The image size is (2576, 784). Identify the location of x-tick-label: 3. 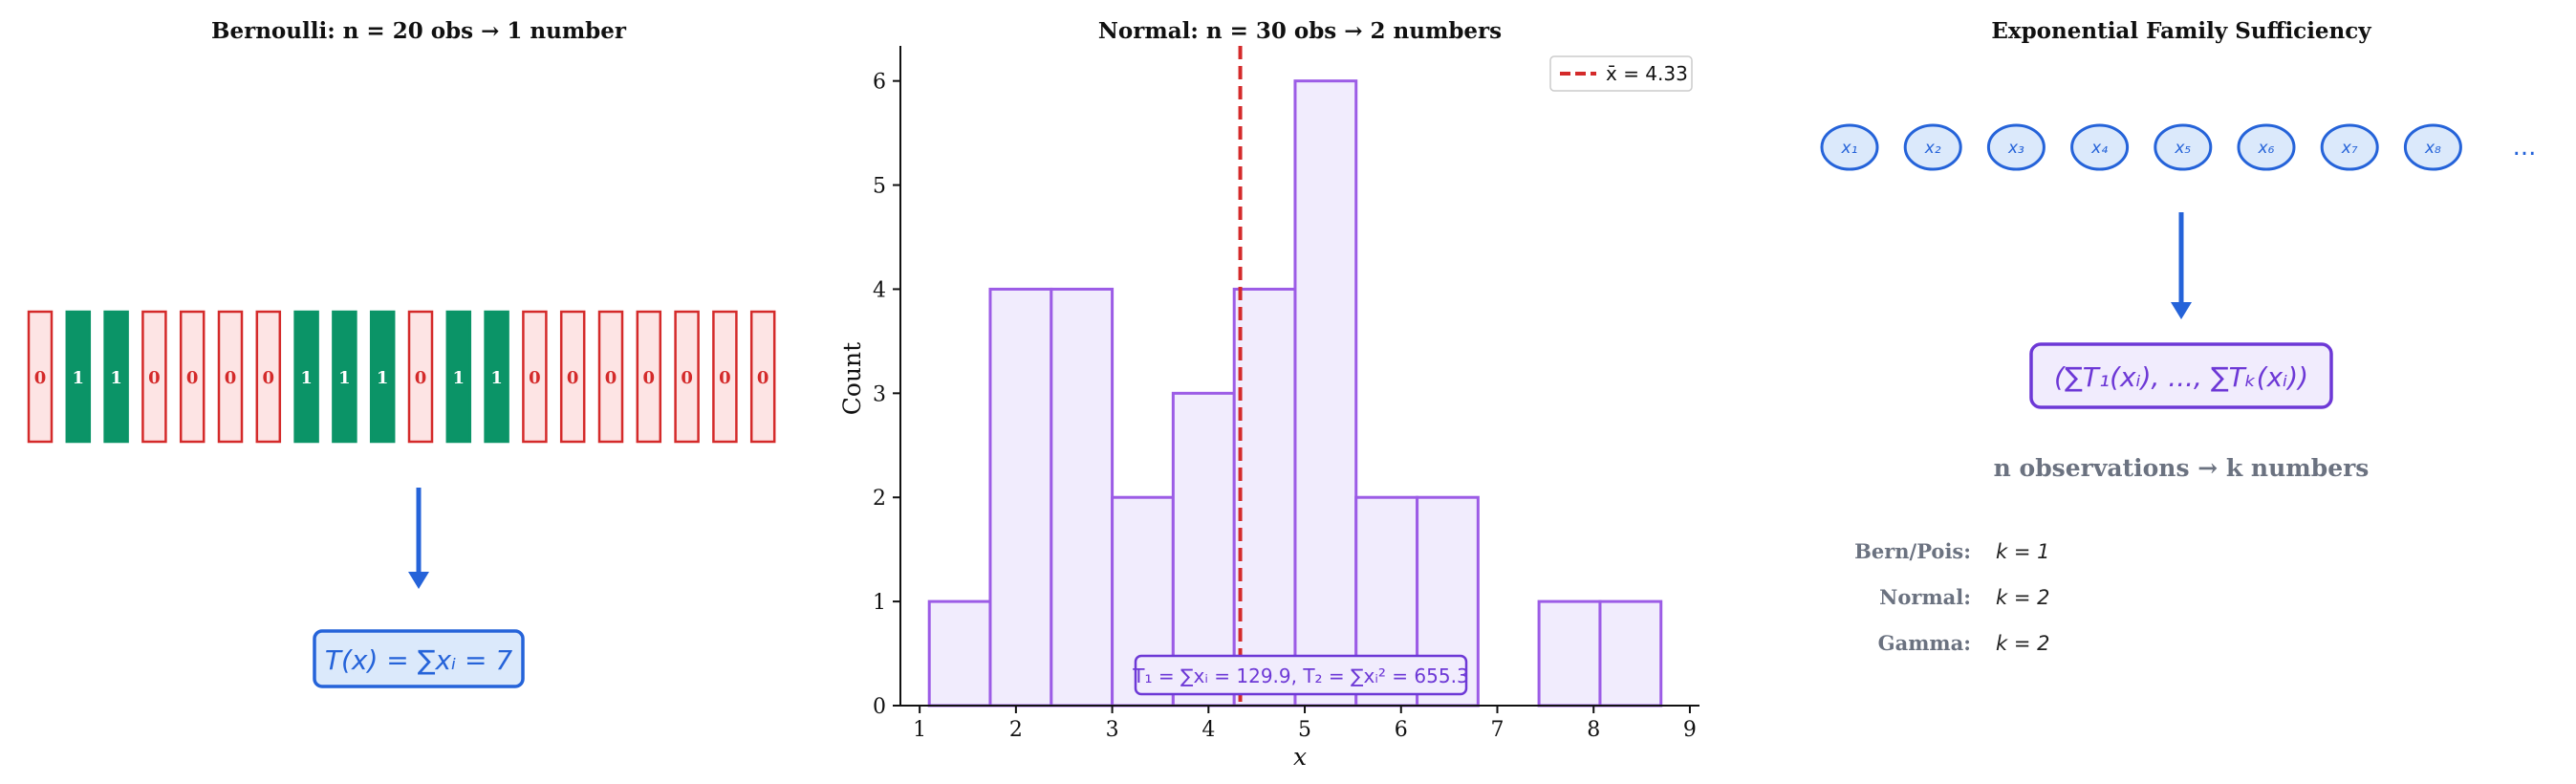
(1112, 730).